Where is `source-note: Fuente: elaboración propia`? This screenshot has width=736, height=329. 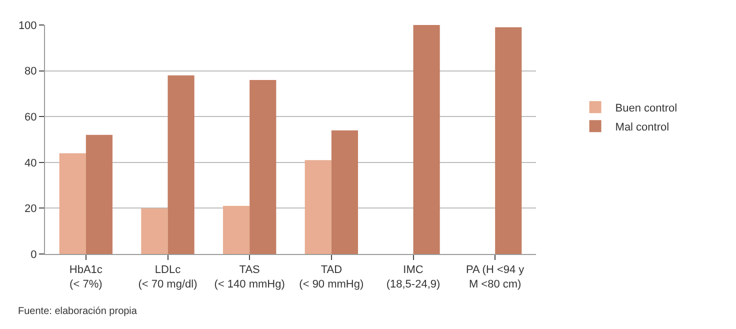 source-note: Fuente: elaboración propia is located at coordinates (78, 311).